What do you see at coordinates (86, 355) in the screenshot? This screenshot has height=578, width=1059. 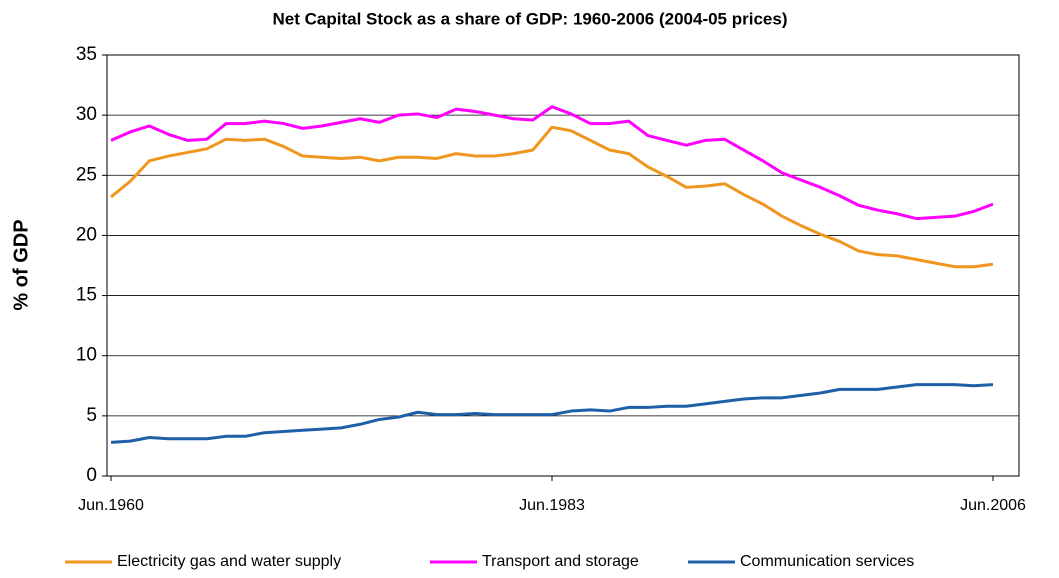 I see `y-tick-label: 10` at bounding box center [86, 355].